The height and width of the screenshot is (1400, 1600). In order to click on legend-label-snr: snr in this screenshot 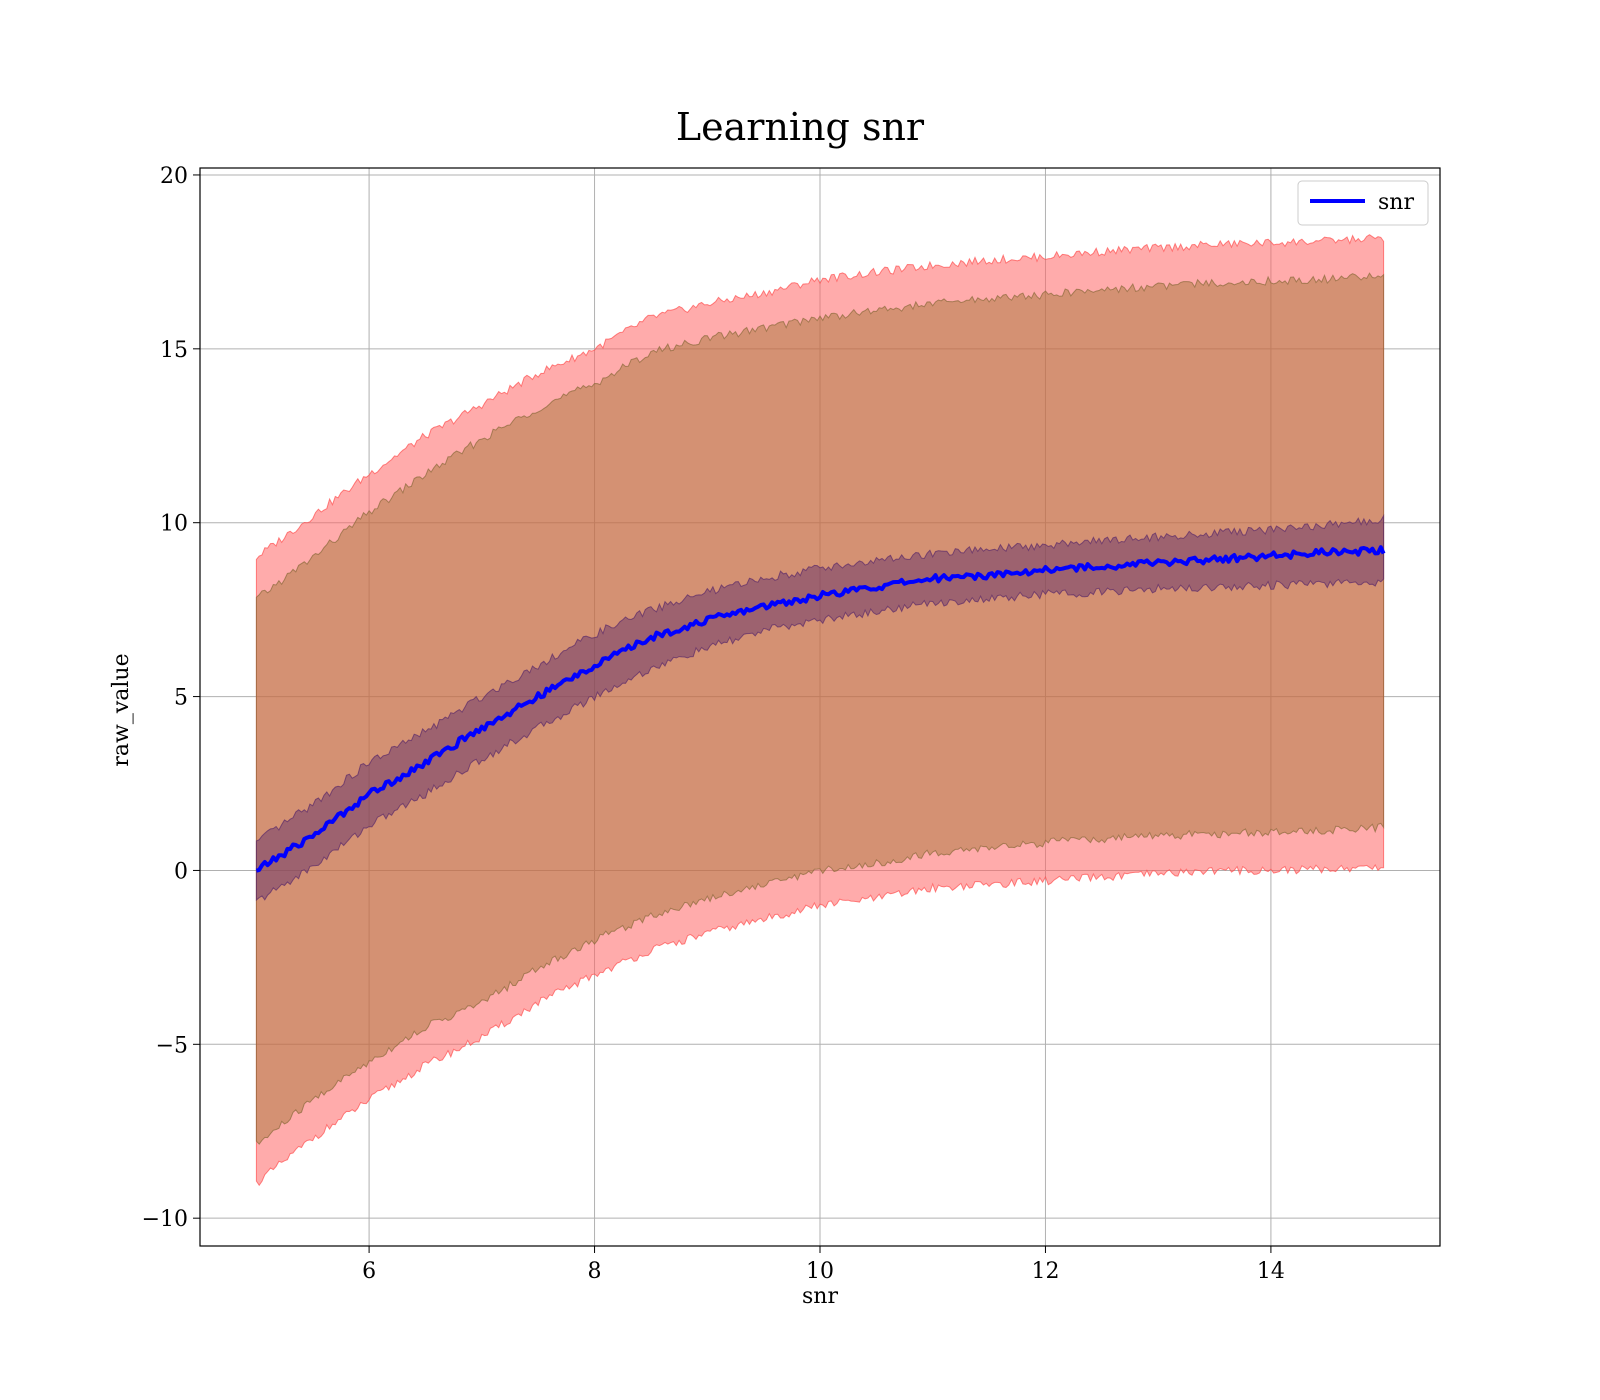, I will do `click(1396, 202)`.